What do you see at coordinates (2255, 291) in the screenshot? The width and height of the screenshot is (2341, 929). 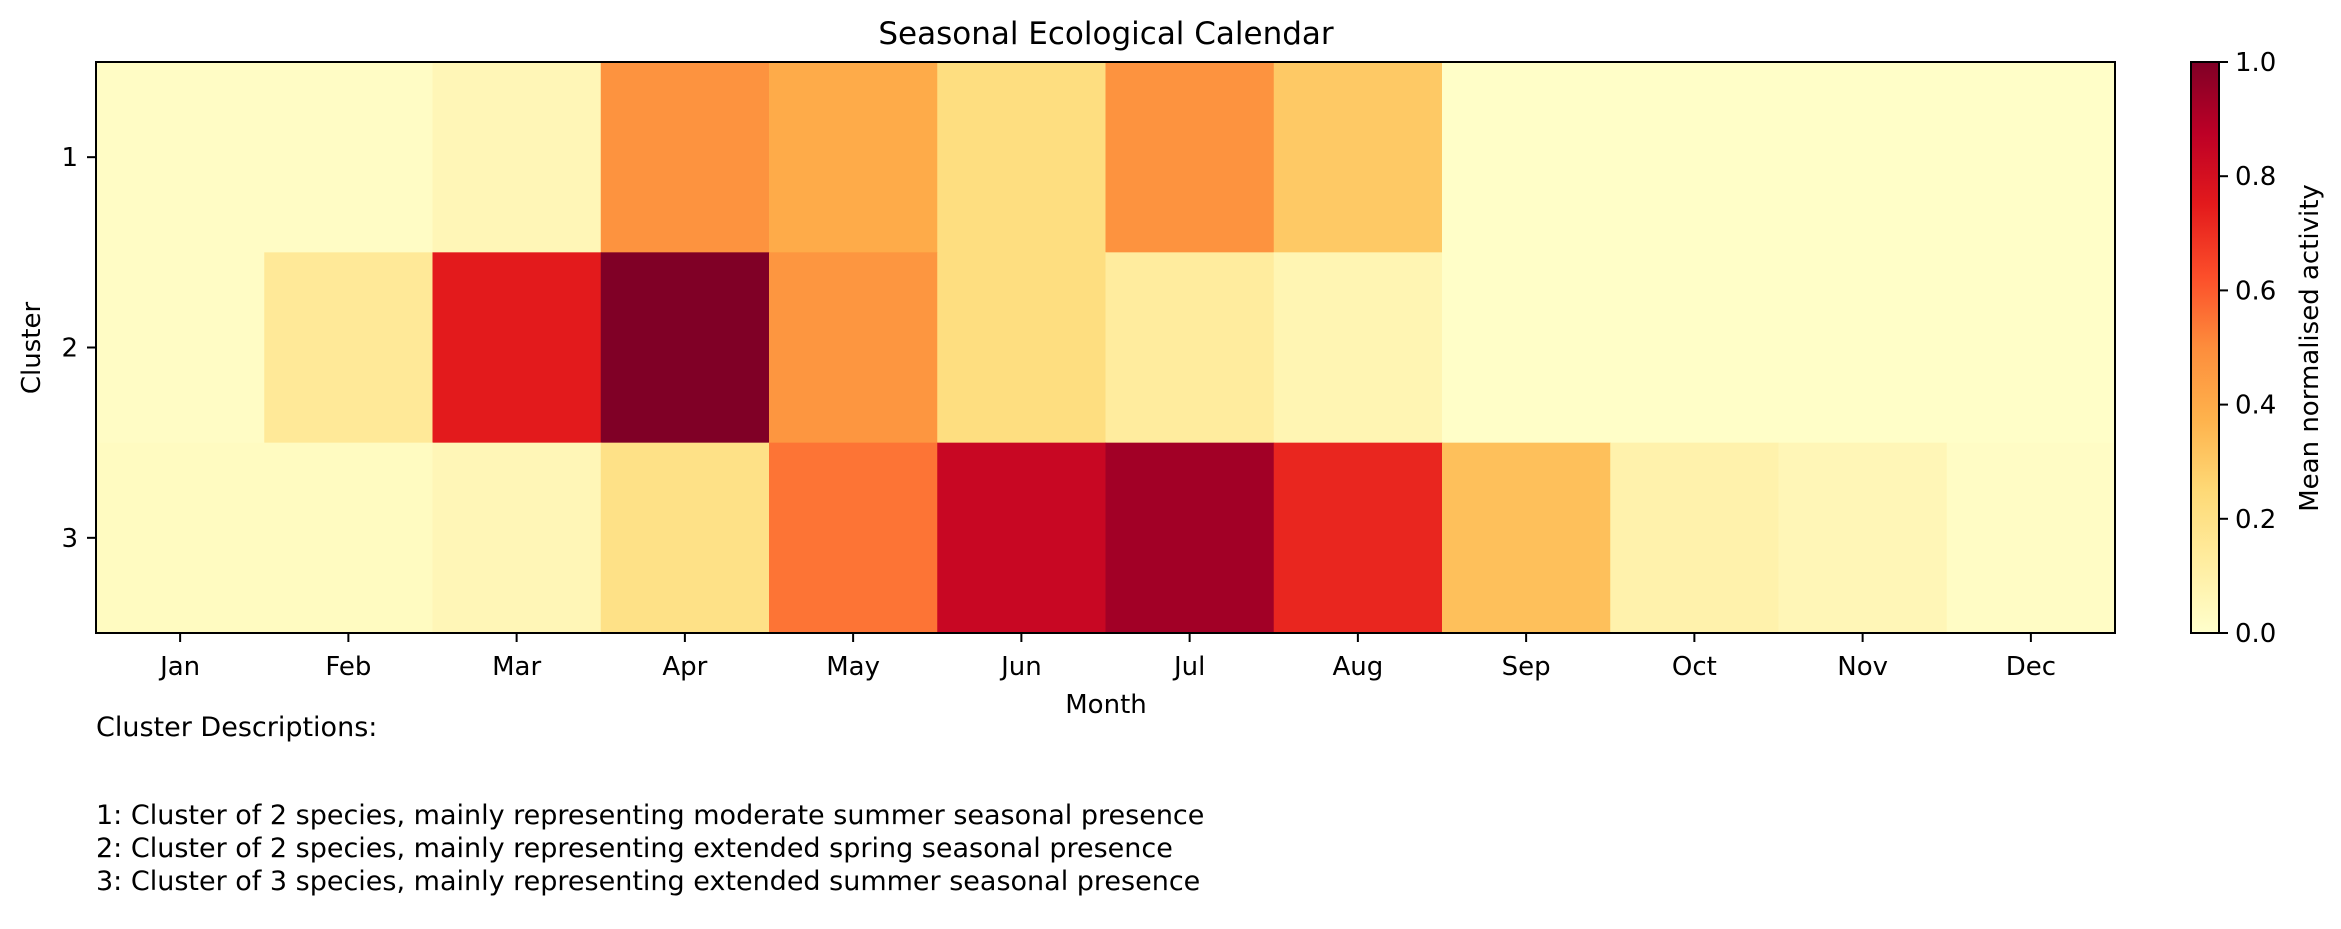 I see `colorbar-tick-label: 0.6` at bounding box center [2255, 291].